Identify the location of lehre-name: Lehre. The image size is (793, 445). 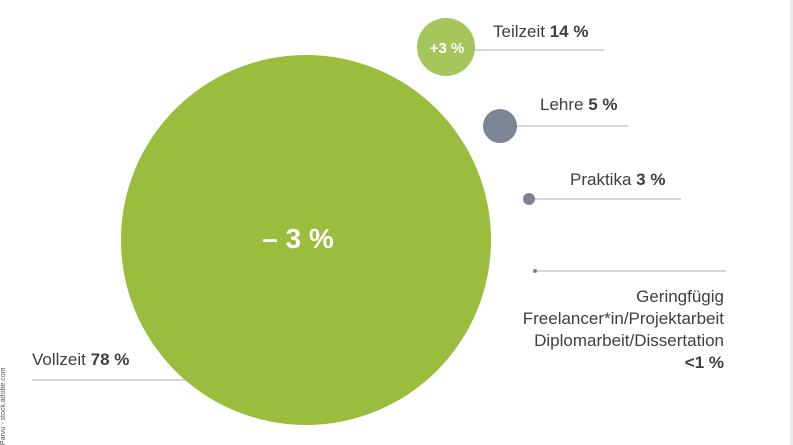
(562, 104).